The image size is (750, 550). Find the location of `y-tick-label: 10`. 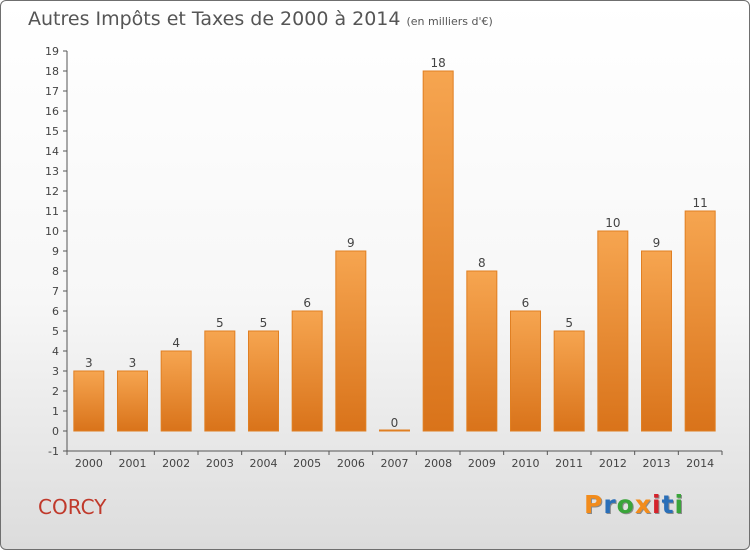

y-tick-label: 10 is located at coordinates (52, 231).